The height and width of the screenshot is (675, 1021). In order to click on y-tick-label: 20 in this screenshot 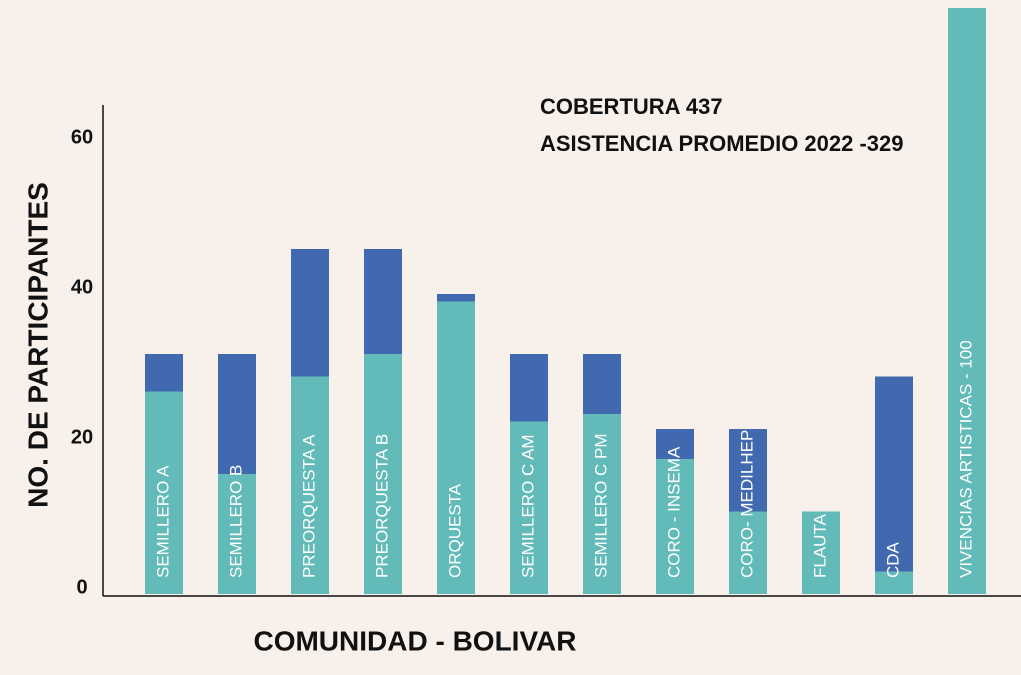, I will do `click(82, 437)`.